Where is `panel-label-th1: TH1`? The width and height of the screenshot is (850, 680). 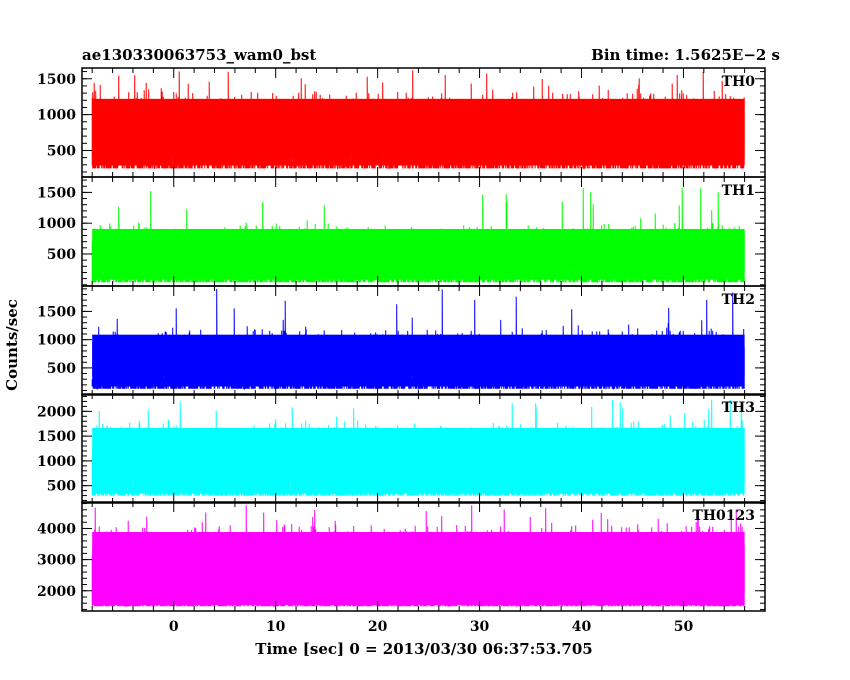 panel-label-th1: TH1 is located at coordinates (738, 191).